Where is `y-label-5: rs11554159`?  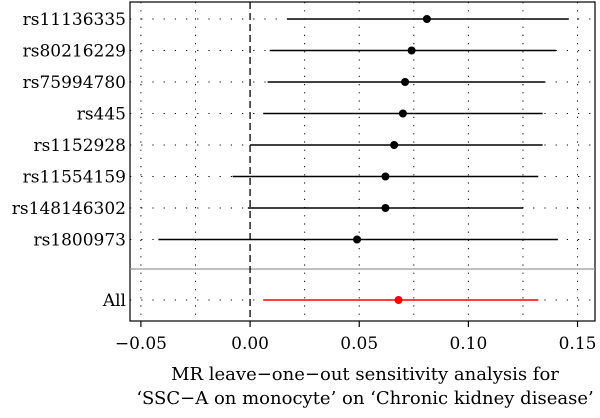 y-label-5: rs11554159 is located at coordinates (74, 178).